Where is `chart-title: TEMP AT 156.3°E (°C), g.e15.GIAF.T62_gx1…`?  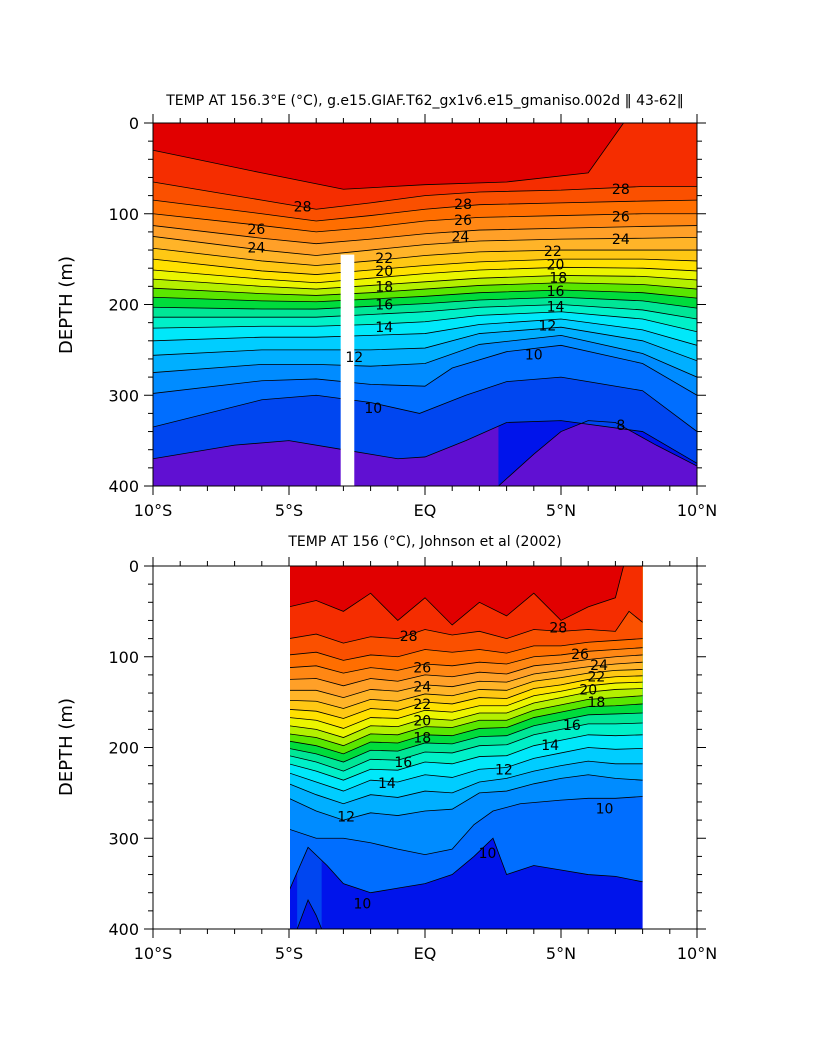
chart-title: TEMP AT 156.3°E (°C), g.e15.GIAF.T62_gx1… is located at coordinates (424, 101).